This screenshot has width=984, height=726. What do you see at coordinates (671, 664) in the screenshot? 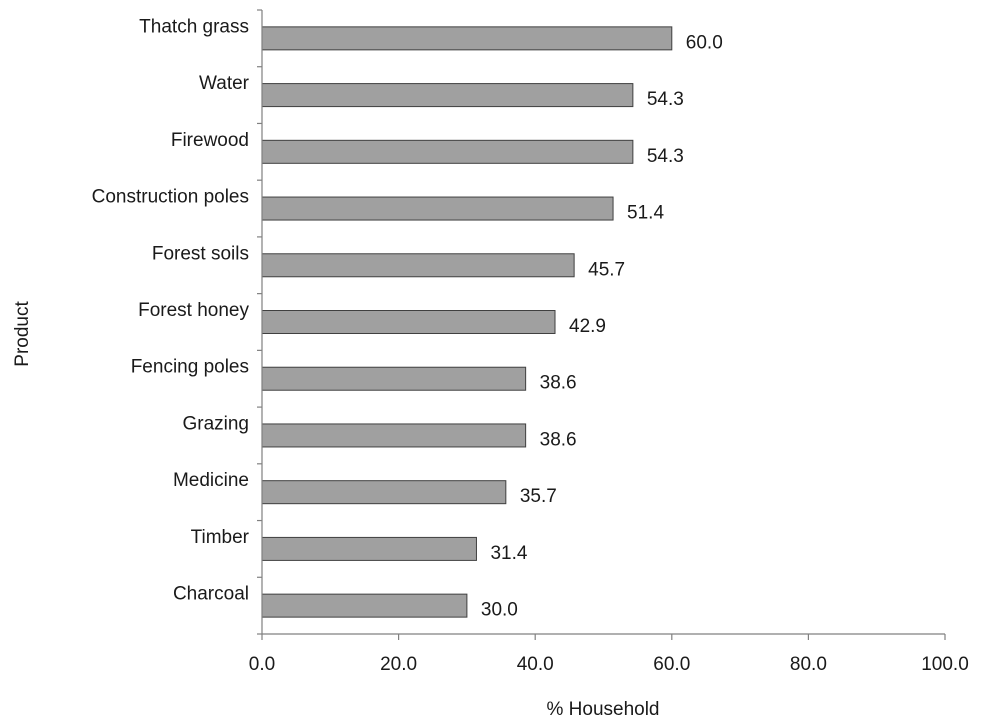
I see `x-tick-label: 60.0` at bounding box center [671, 664].